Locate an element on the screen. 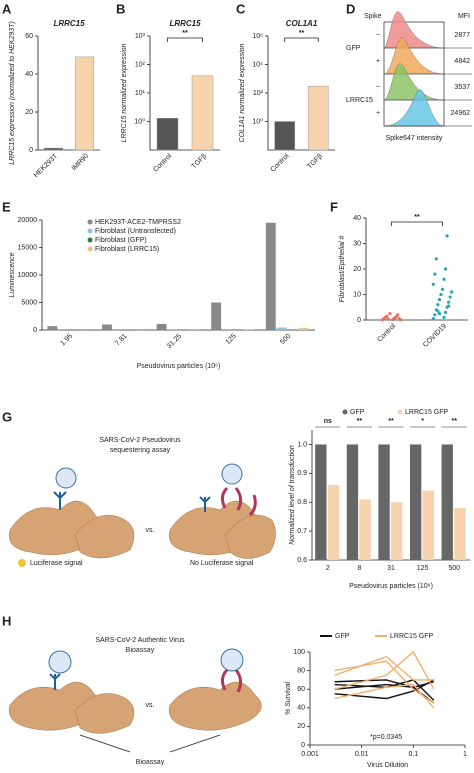  y-axis-label: COL1A1 normalized expression is located at coordinates (242, 92).